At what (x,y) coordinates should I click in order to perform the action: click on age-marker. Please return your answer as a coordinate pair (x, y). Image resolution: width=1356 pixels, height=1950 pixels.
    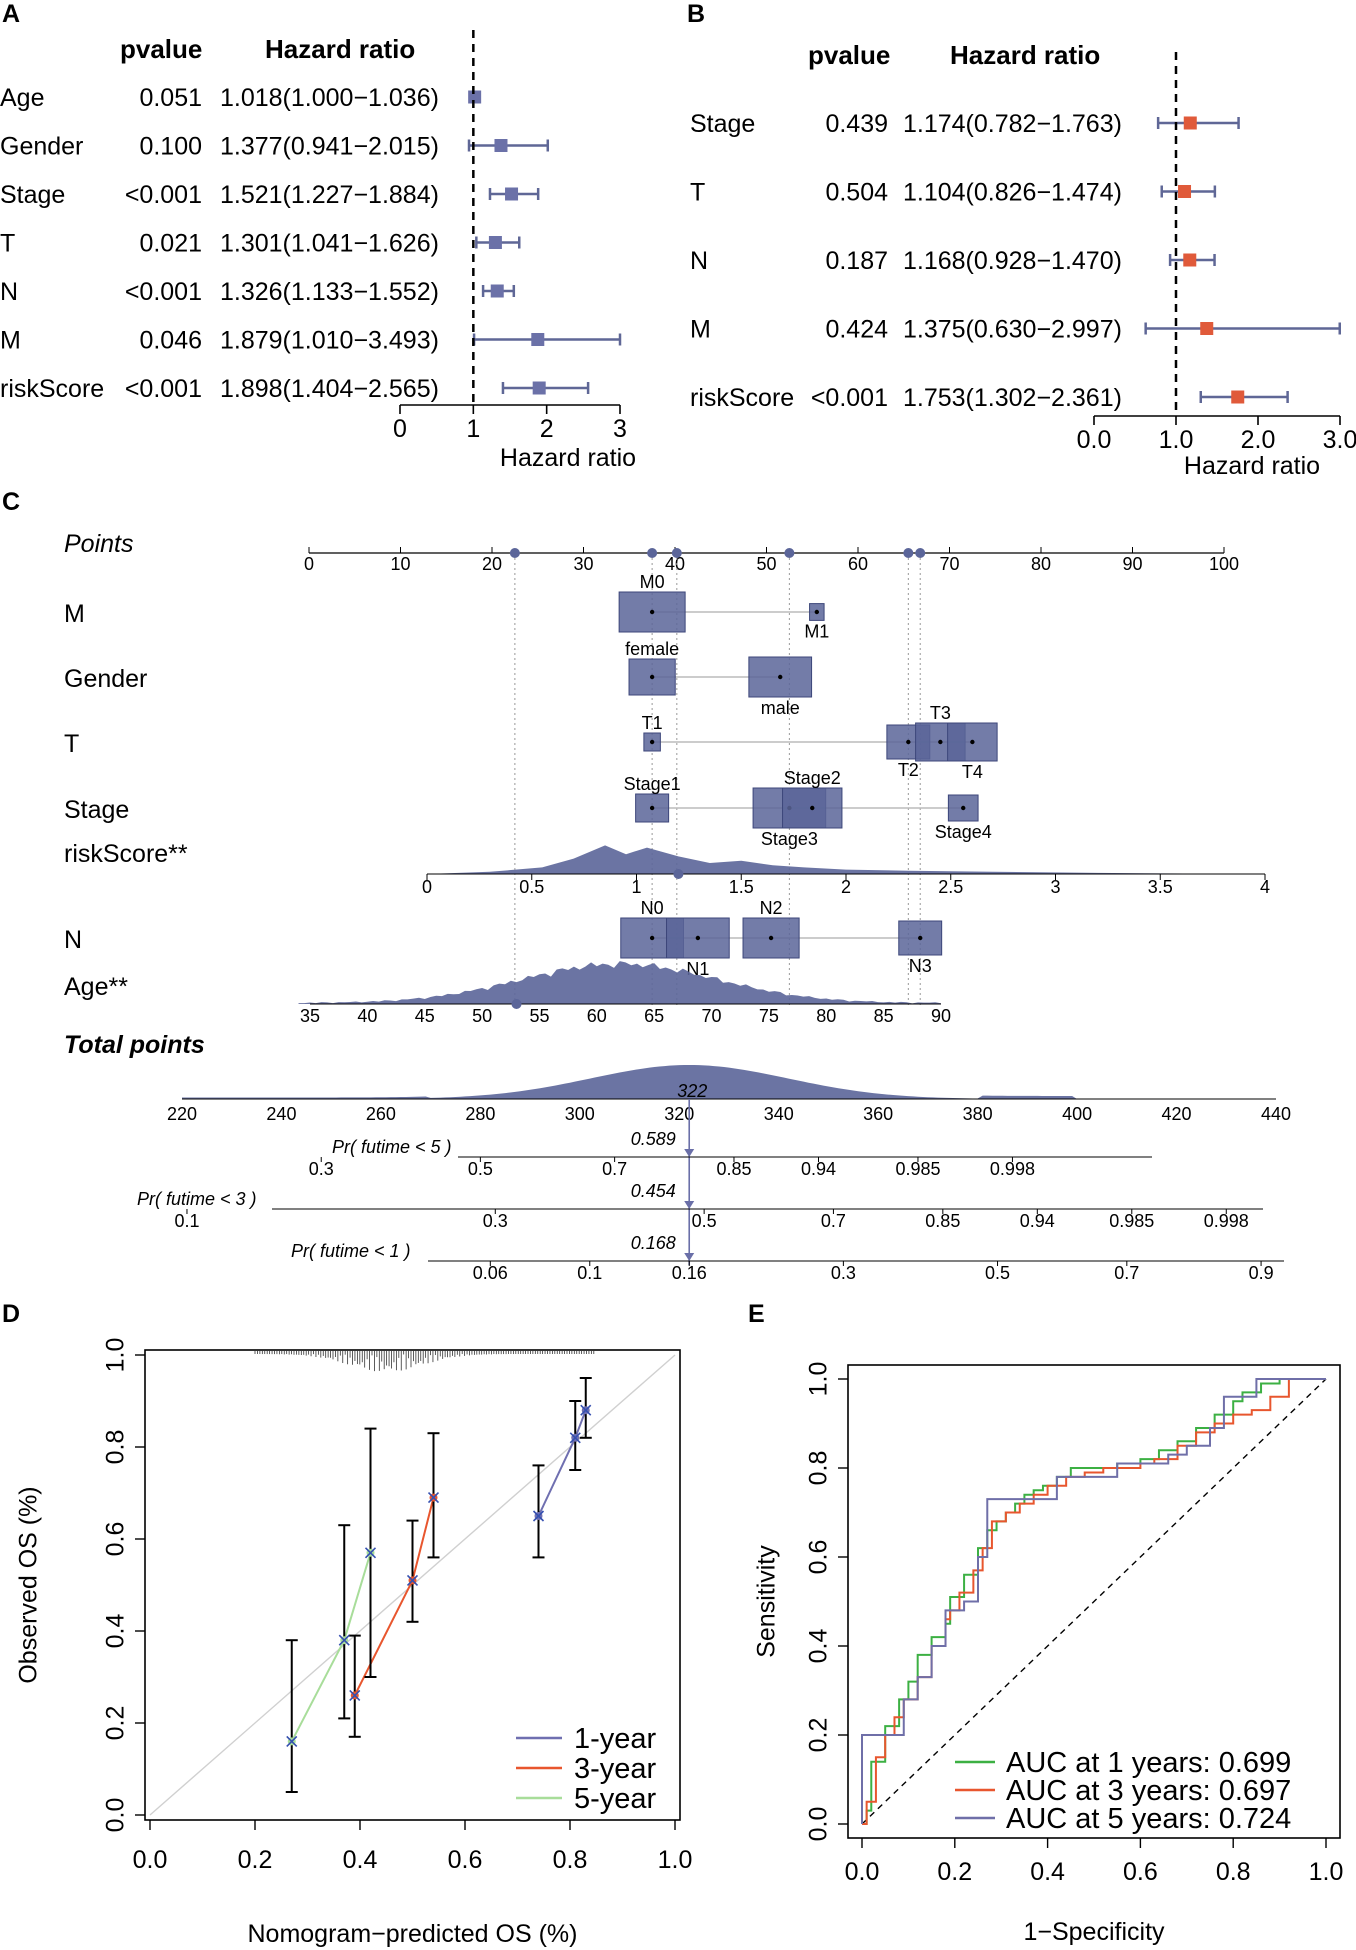
    Looking at the image, I should click on (516, 1004).